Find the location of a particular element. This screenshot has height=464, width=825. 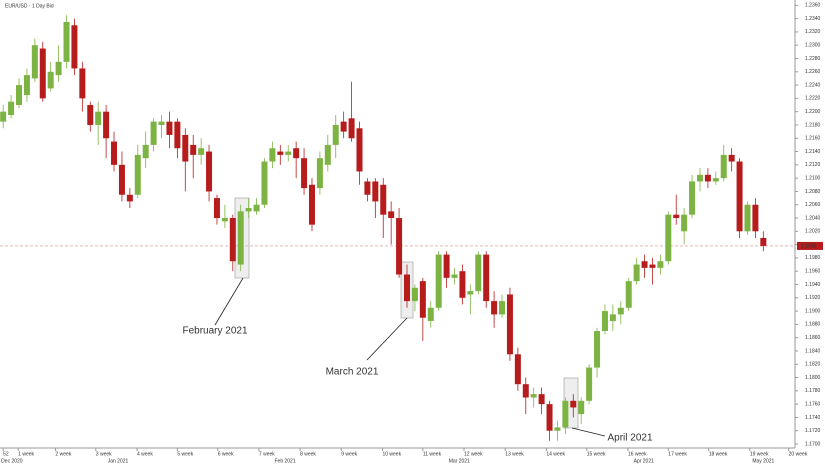

y-tick-label: 1.1940 is located at coordinates (813, 285).